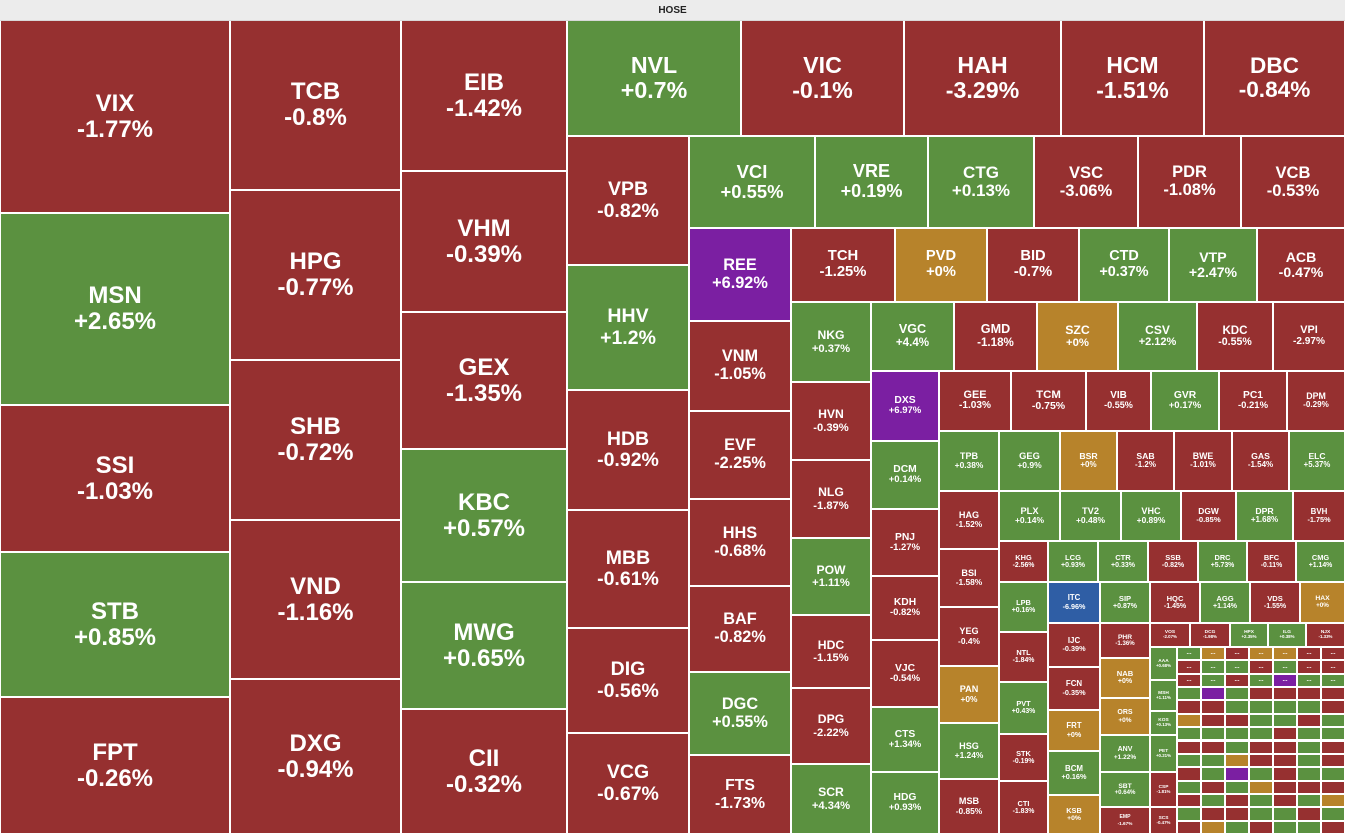  I want to click on stock-tile-msb: MSB -0.85%, so click(969, 806).